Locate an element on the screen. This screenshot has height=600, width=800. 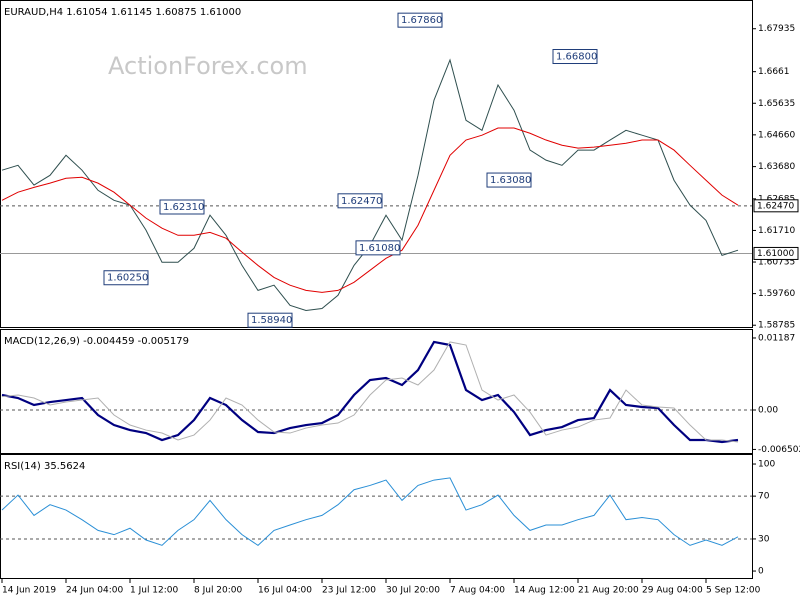
y-tick-label: -0.006502 is located at coordinates (779, 450).